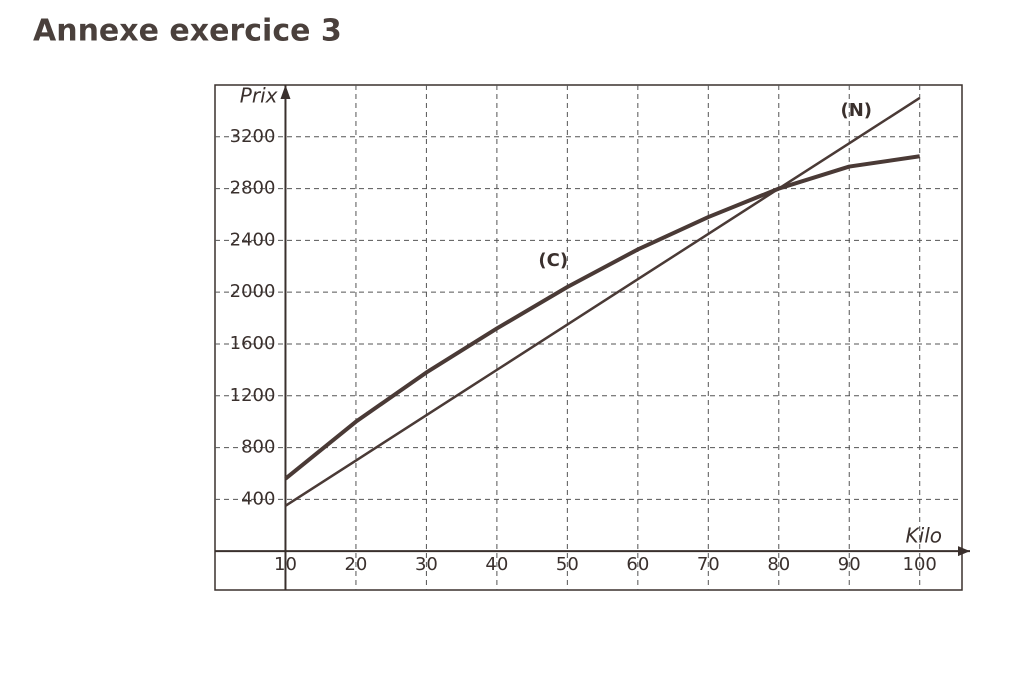 Image resolution: width=1022 pixels, height=680 pixels. Describe the element at coordinates (496, 564) in the screenshot. I see `x-tick-label: 40` at that location.